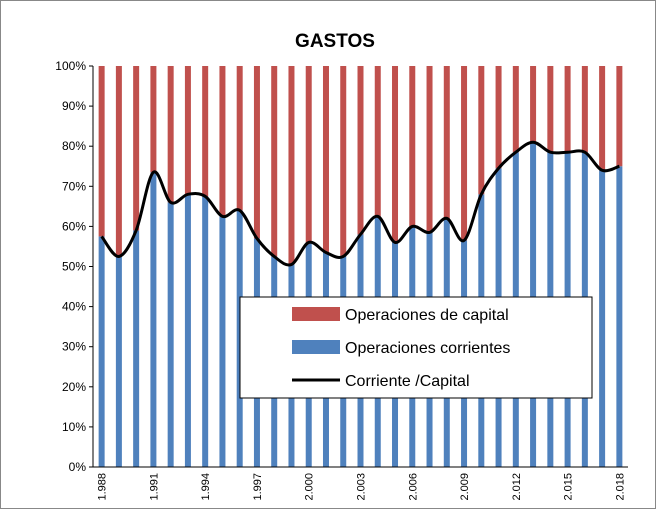 The height and width of the screenshot is (509, 662). I want to click on y-tick-label: 100%, so click(70, 66).